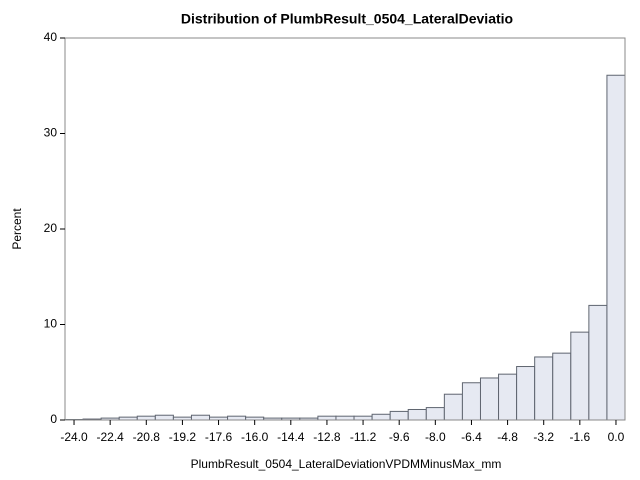 This screenshot has width=640, height=480. Describe the element at coordinates (17, 229) in the screenshot. I see `y-axis-label: Percent` at that location.